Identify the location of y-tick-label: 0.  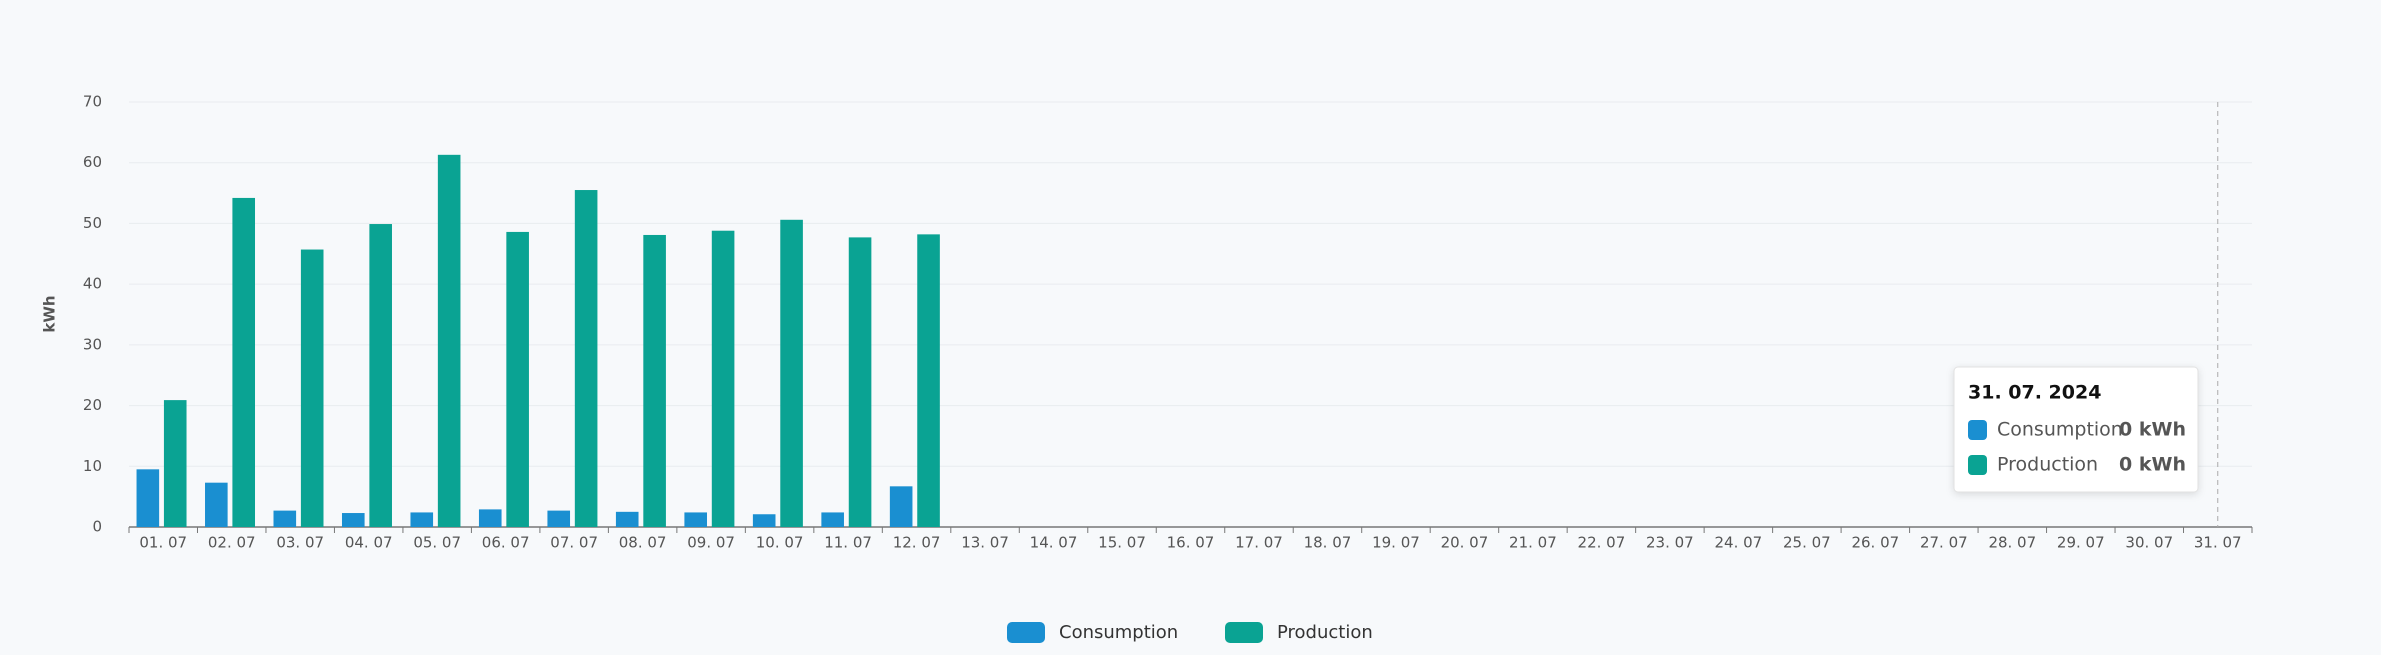
(97, 527).